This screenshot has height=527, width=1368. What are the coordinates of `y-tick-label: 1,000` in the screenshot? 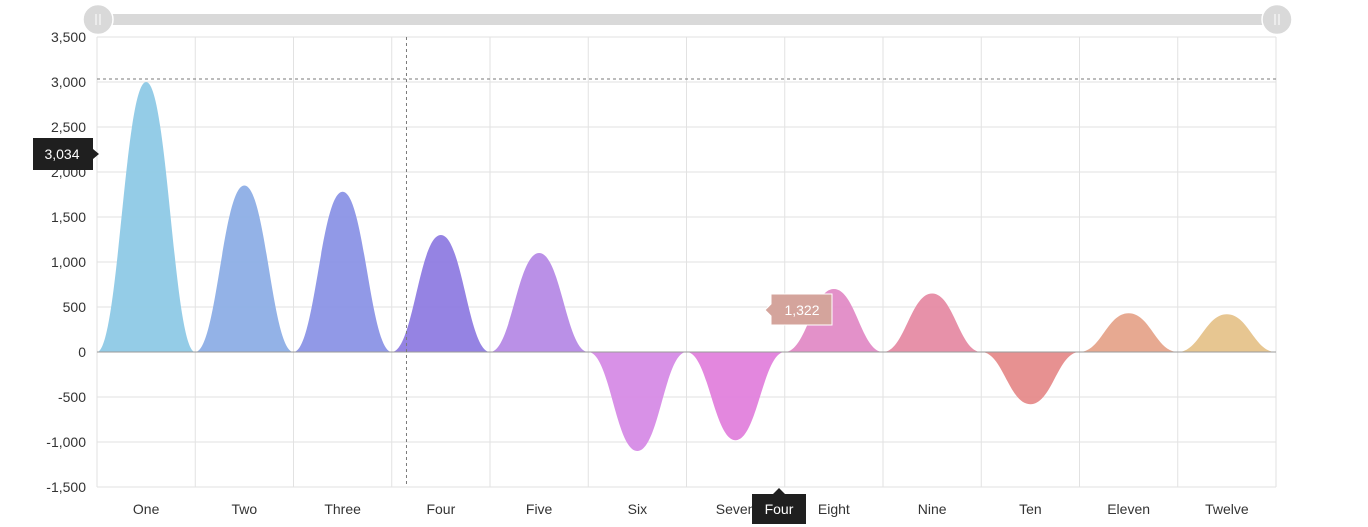 It's located at (68, 262).